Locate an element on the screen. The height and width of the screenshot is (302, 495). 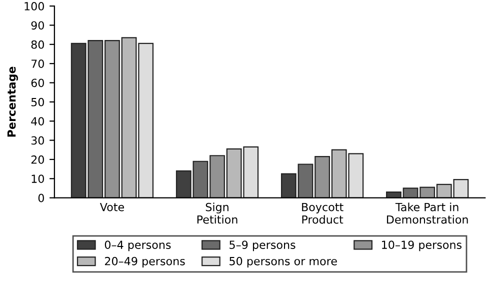
y-tick-label: 0 is located at coordinates (41, 198).